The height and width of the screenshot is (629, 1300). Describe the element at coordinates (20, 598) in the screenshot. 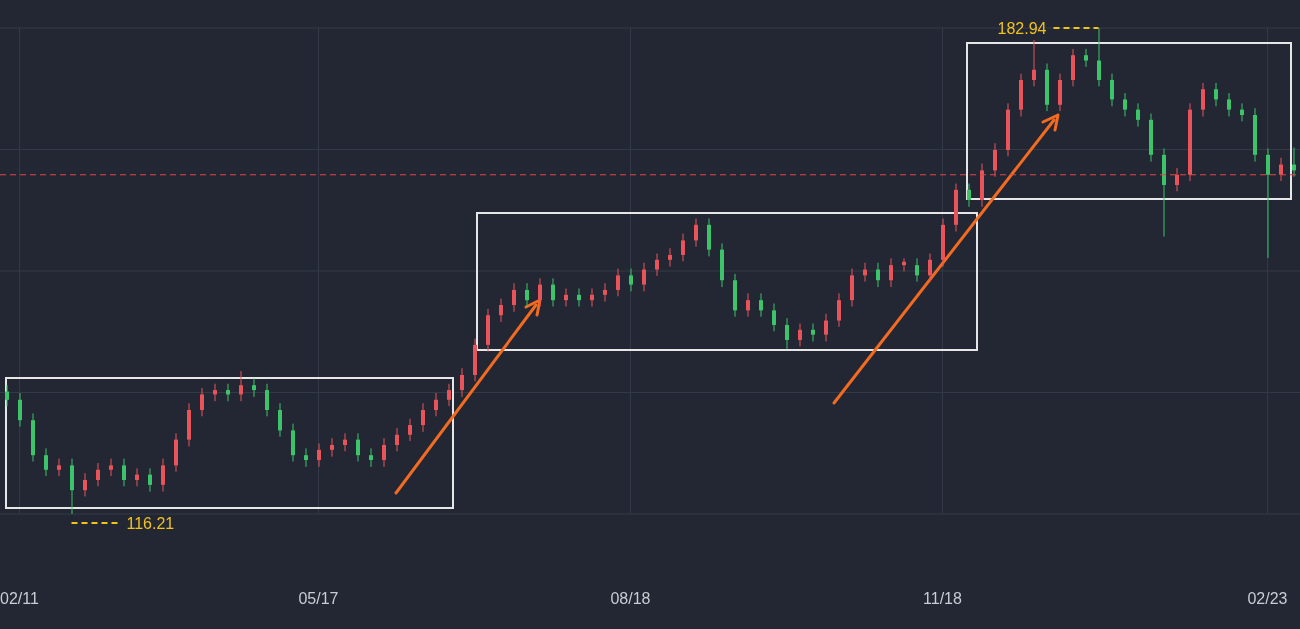

I see `x-tick-label: 02/11` at that location.